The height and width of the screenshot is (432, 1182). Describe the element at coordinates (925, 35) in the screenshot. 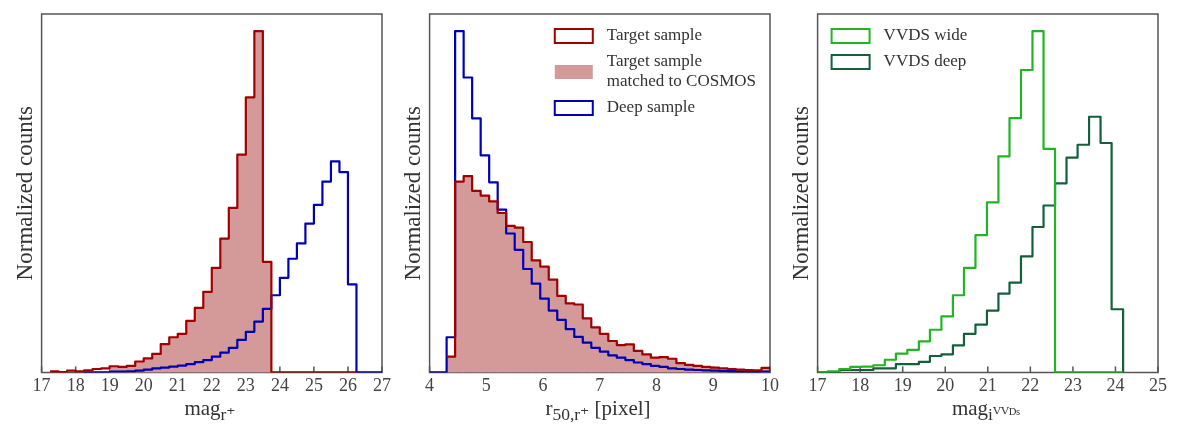

I see `legend-label: VVDS wide` at that location.